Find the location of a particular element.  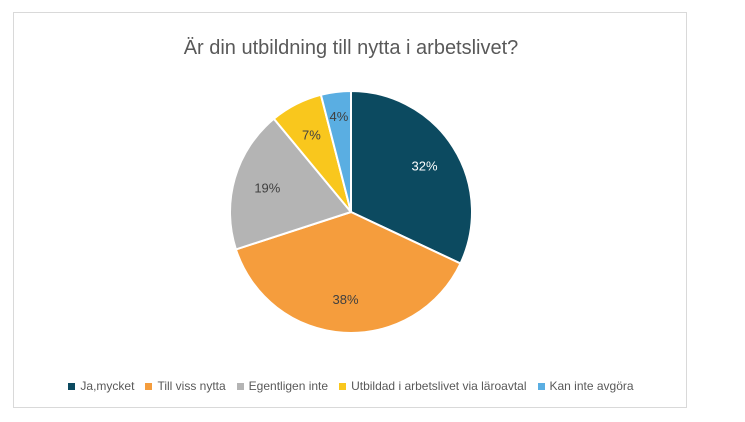

slice-label-1: 32% is located at coordinates (425, 165).